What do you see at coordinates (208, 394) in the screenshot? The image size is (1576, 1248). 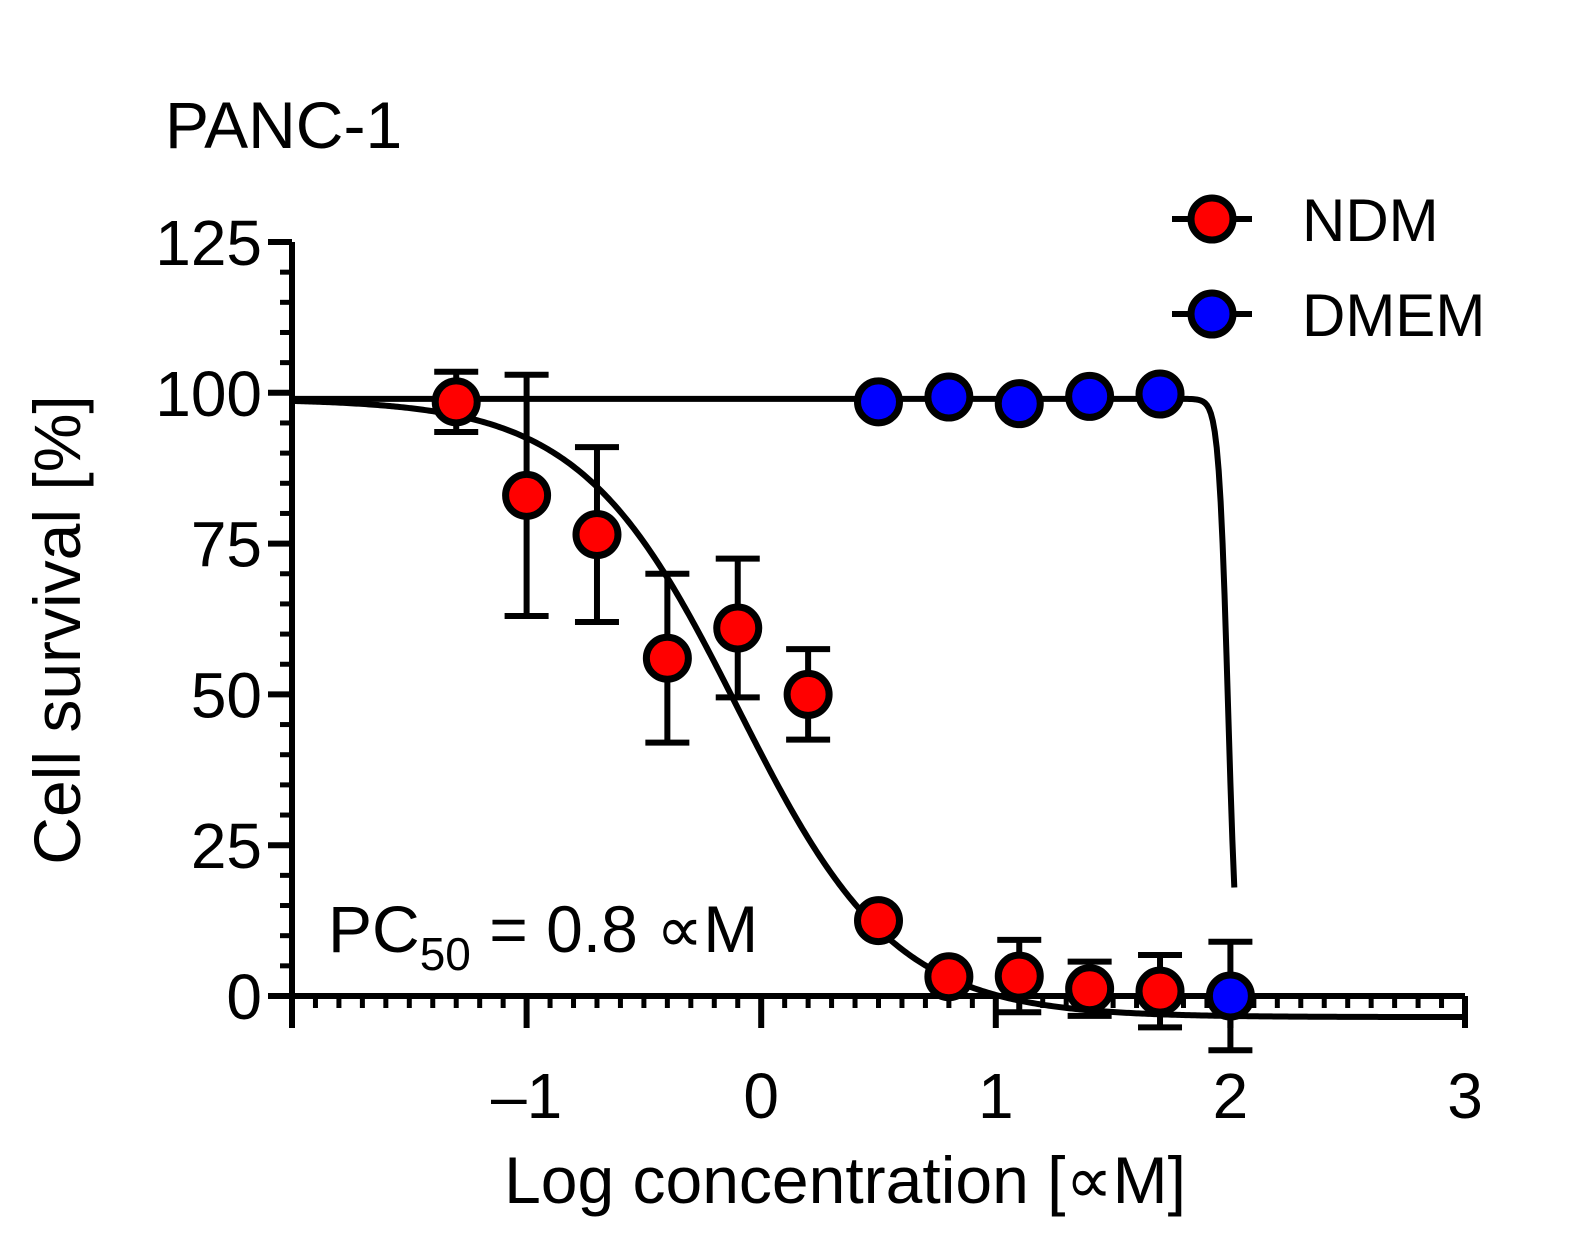 I see `y-tick-label: 100` at bounding box center [208, 394].